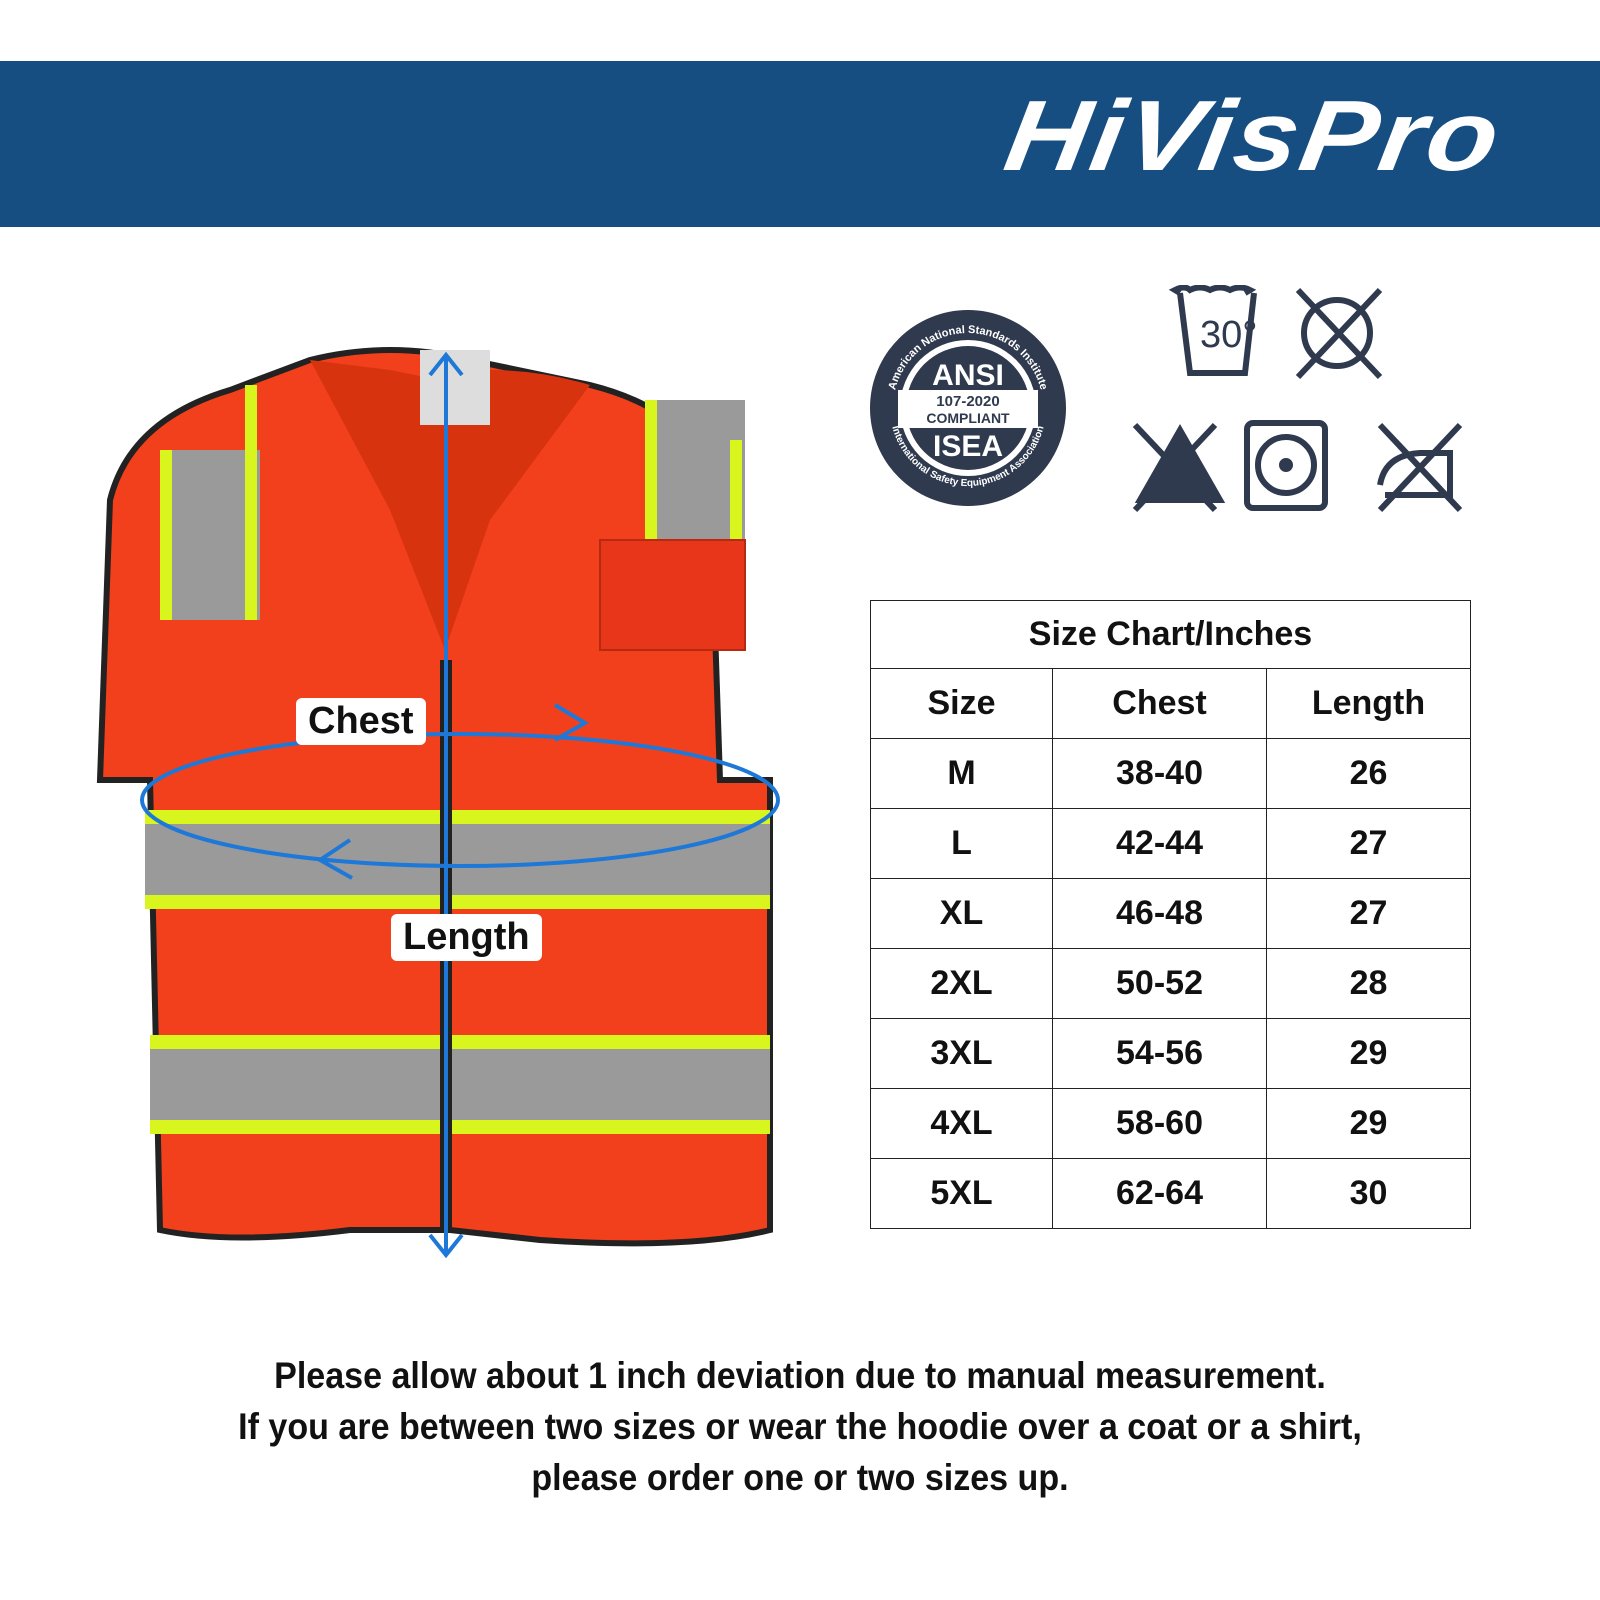  I want to click on do-not-iron-icon, so click(1420, 467).